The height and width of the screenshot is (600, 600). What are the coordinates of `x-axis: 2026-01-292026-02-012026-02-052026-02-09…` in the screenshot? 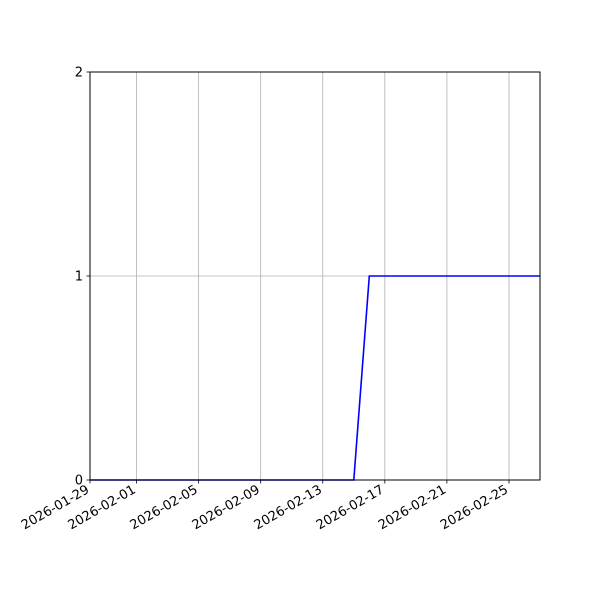 It's located at (265, 506).